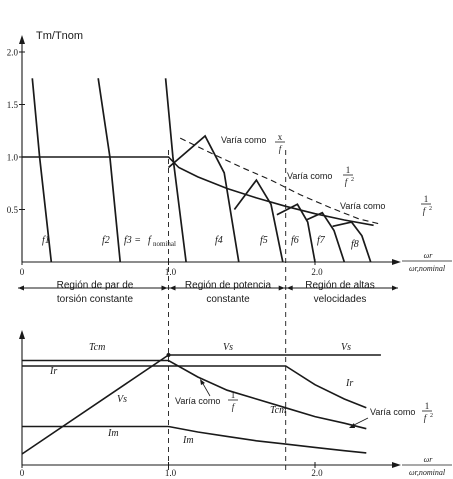 The height and width of the screenshot is (479, 453). I want to click on annotation-b2-frac-den: f, so click(426, 418).